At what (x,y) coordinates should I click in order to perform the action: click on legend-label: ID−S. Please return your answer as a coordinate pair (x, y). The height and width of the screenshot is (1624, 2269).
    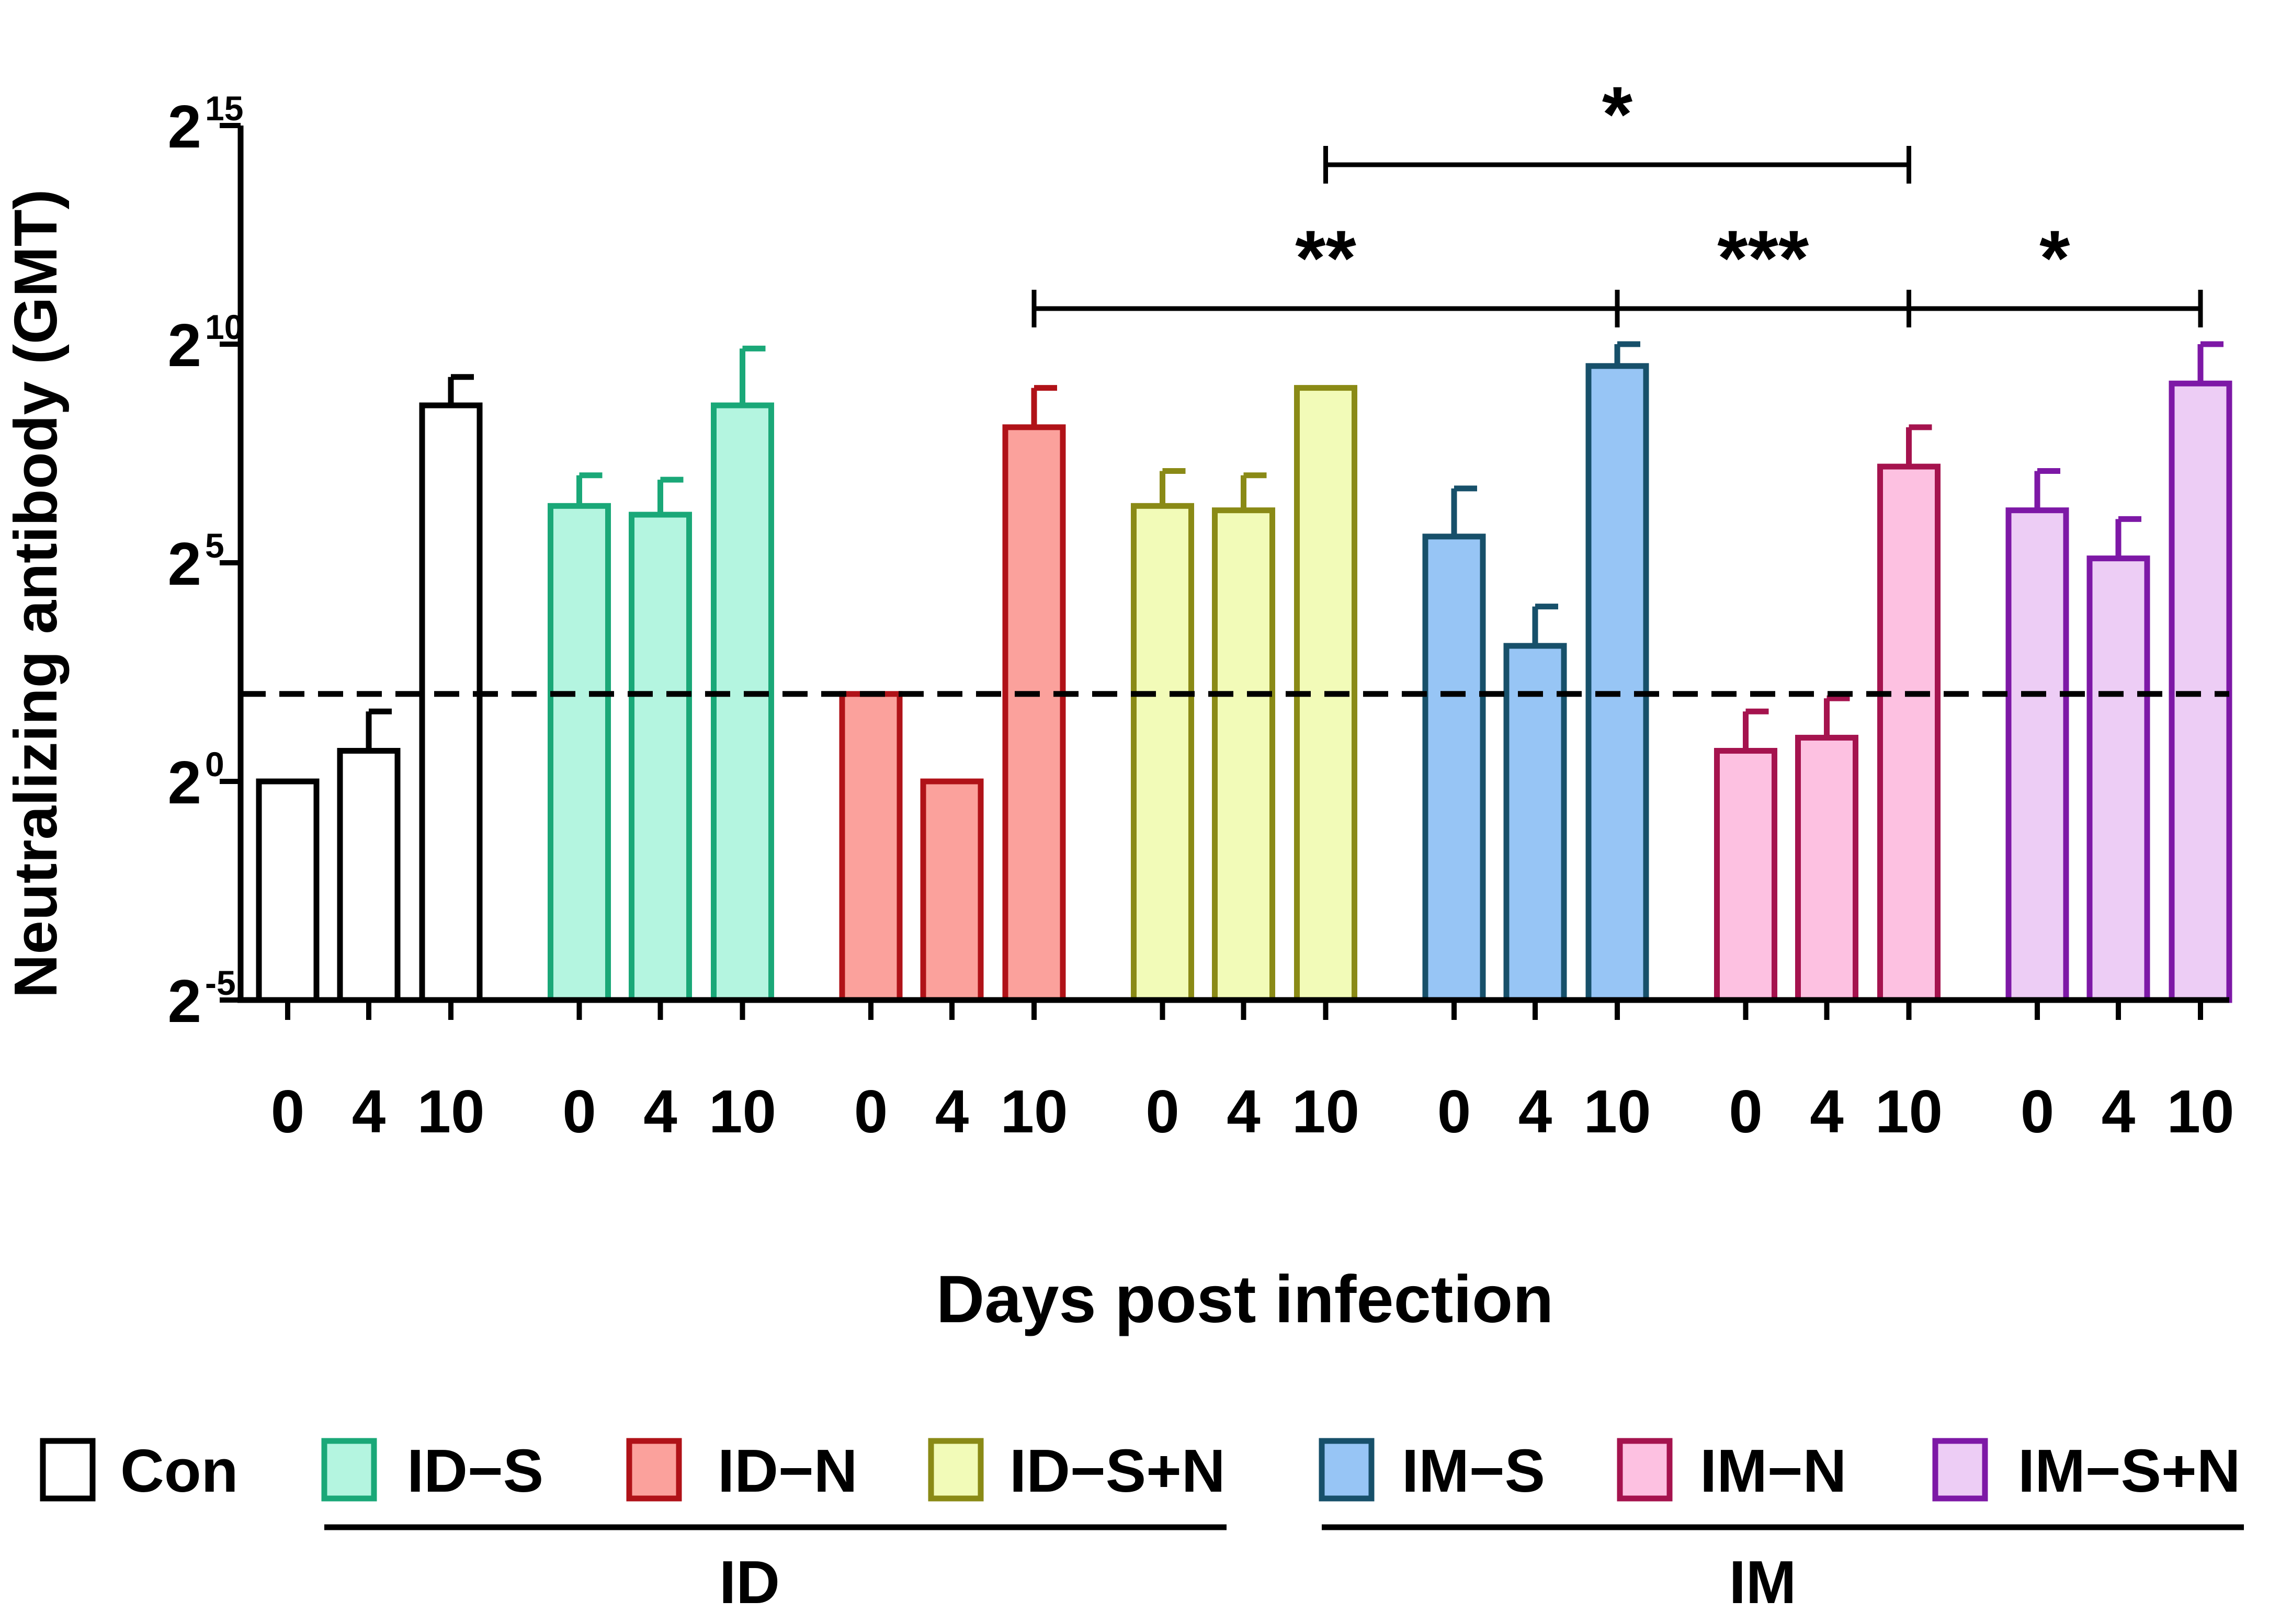
    Looking at the image, I should click on (475, 1471).